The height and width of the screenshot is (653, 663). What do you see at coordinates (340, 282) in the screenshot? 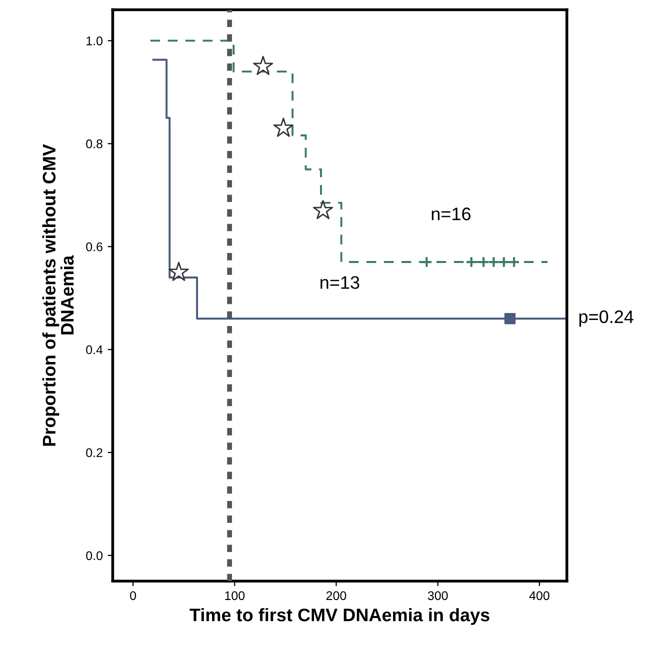
I see `annotation: n=13` at bounding box center [340, 282].